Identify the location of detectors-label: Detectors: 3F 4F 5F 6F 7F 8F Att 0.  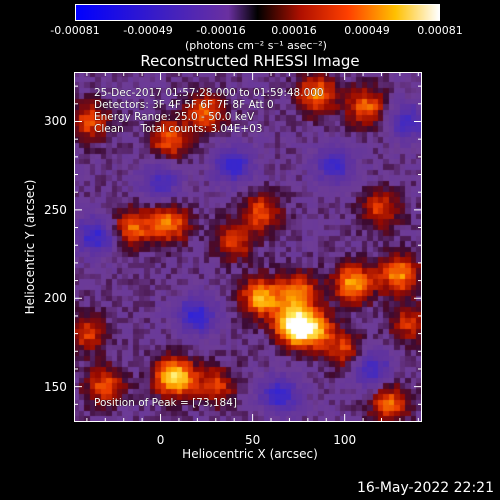
(184, 105).